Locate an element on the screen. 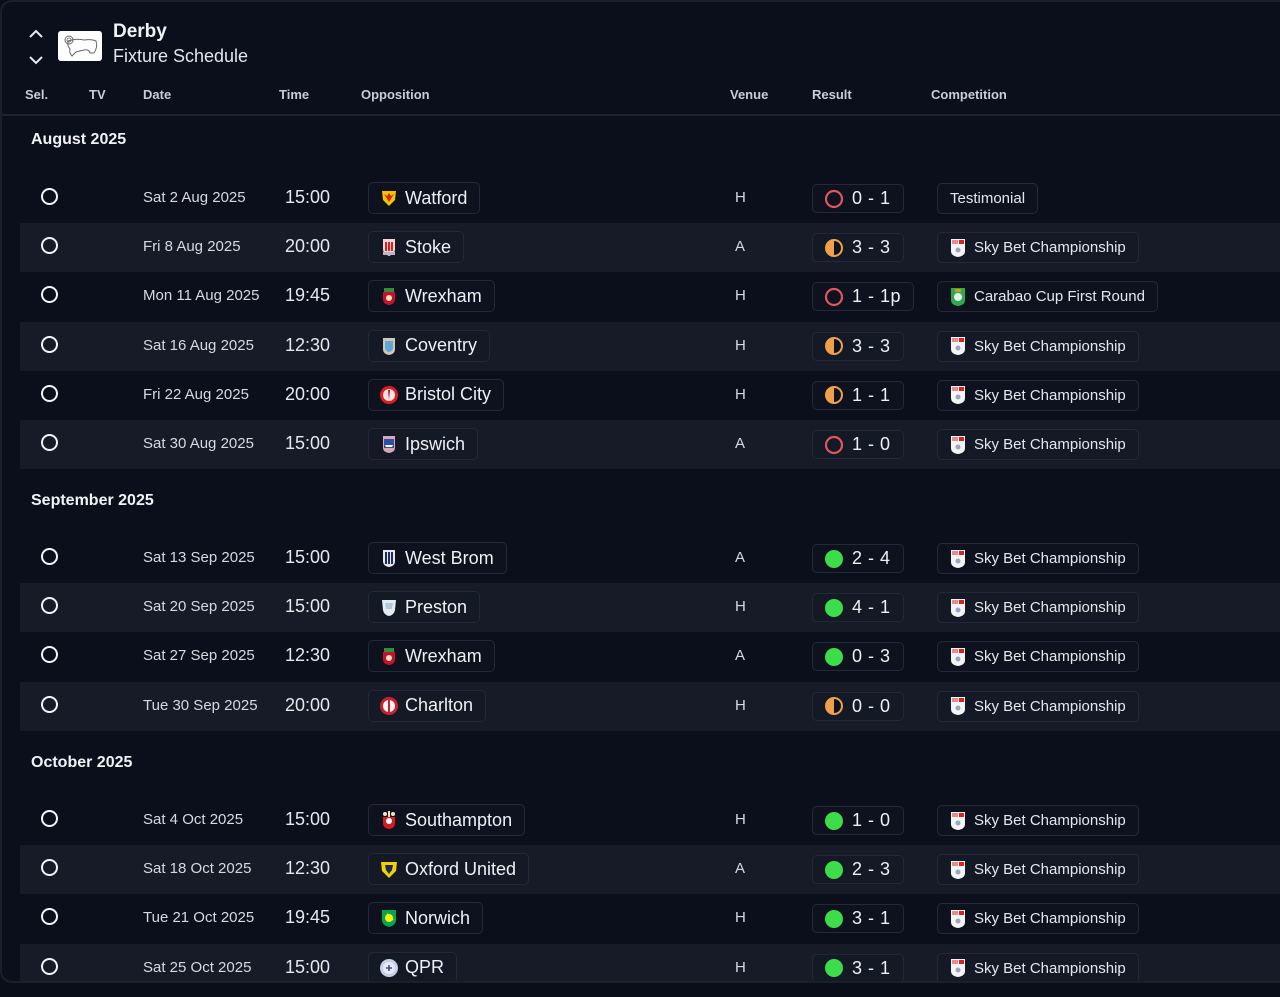 The image size is (1280, 997). col-date: Date is located at coordinates (157, 94).